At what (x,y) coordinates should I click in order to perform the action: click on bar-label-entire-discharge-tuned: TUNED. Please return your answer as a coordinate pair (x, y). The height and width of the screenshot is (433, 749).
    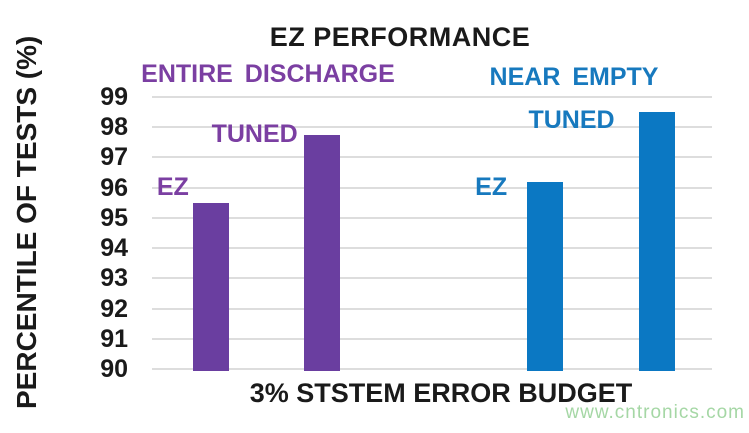
    Looking at the image, I should click on (254, 133).